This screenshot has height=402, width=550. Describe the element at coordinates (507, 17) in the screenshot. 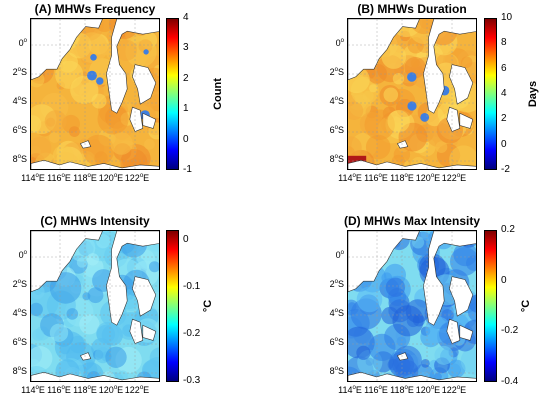

I see `colorbar-tick-label: 10` at that location.